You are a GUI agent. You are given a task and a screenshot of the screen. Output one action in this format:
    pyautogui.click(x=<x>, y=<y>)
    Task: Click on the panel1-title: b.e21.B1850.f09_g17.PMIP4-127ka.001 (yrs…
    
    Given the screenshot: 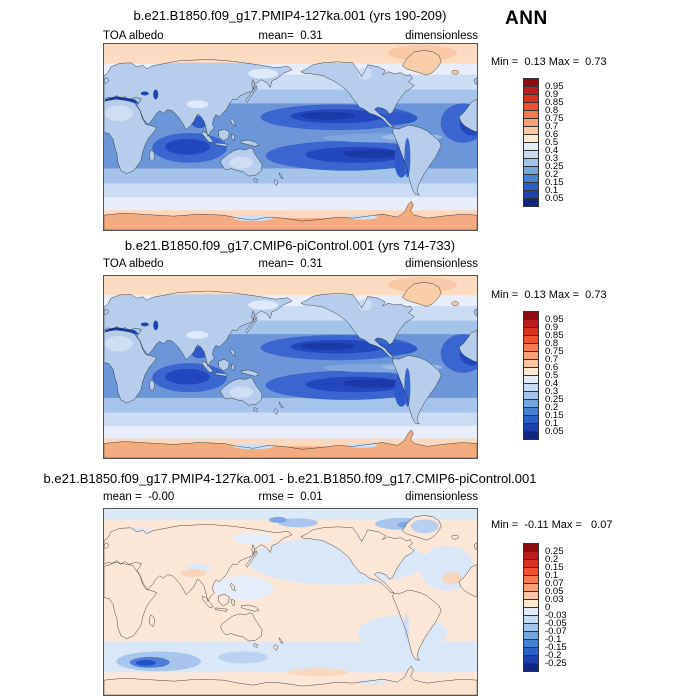 What is the action you would take?
    pyautogui.click(x=290, y=15)
    